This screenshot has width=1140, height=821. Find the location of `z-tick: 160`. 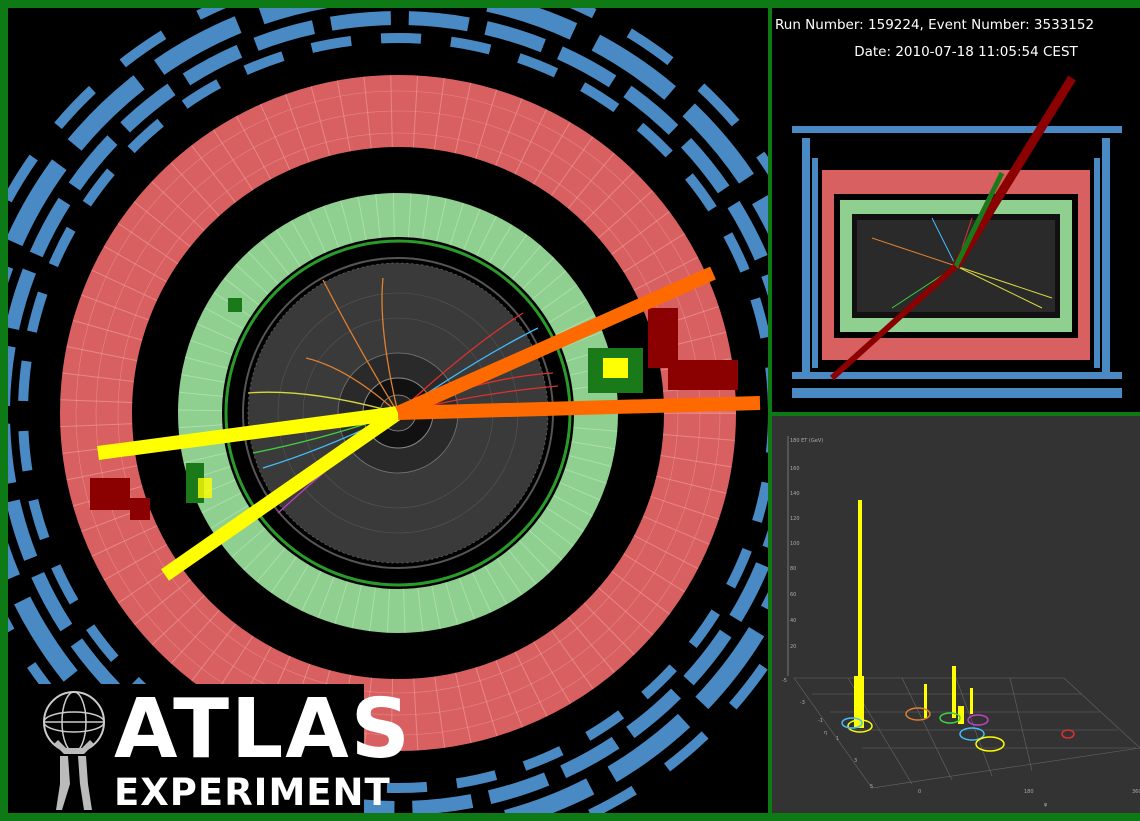

z-tick: 160 is located at coordinates (795, 469).